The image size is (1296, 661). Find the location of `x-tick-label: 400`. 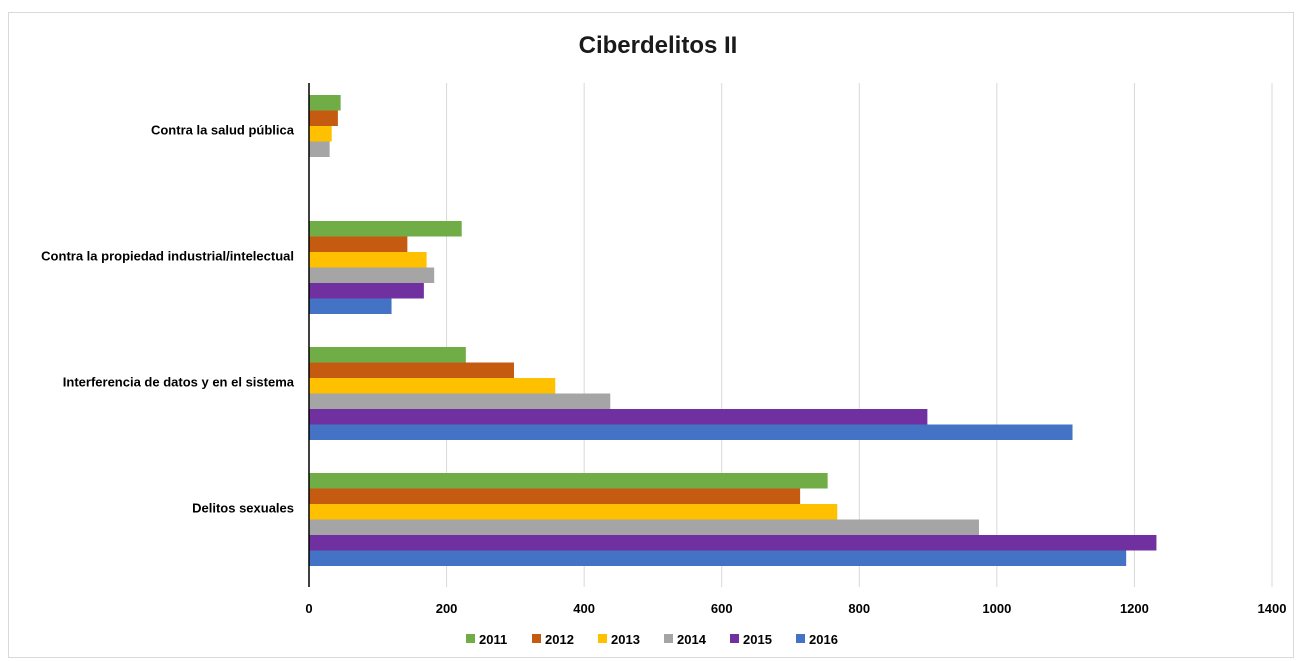

x-tick-label: 400 is located at coordinates (584, 608).